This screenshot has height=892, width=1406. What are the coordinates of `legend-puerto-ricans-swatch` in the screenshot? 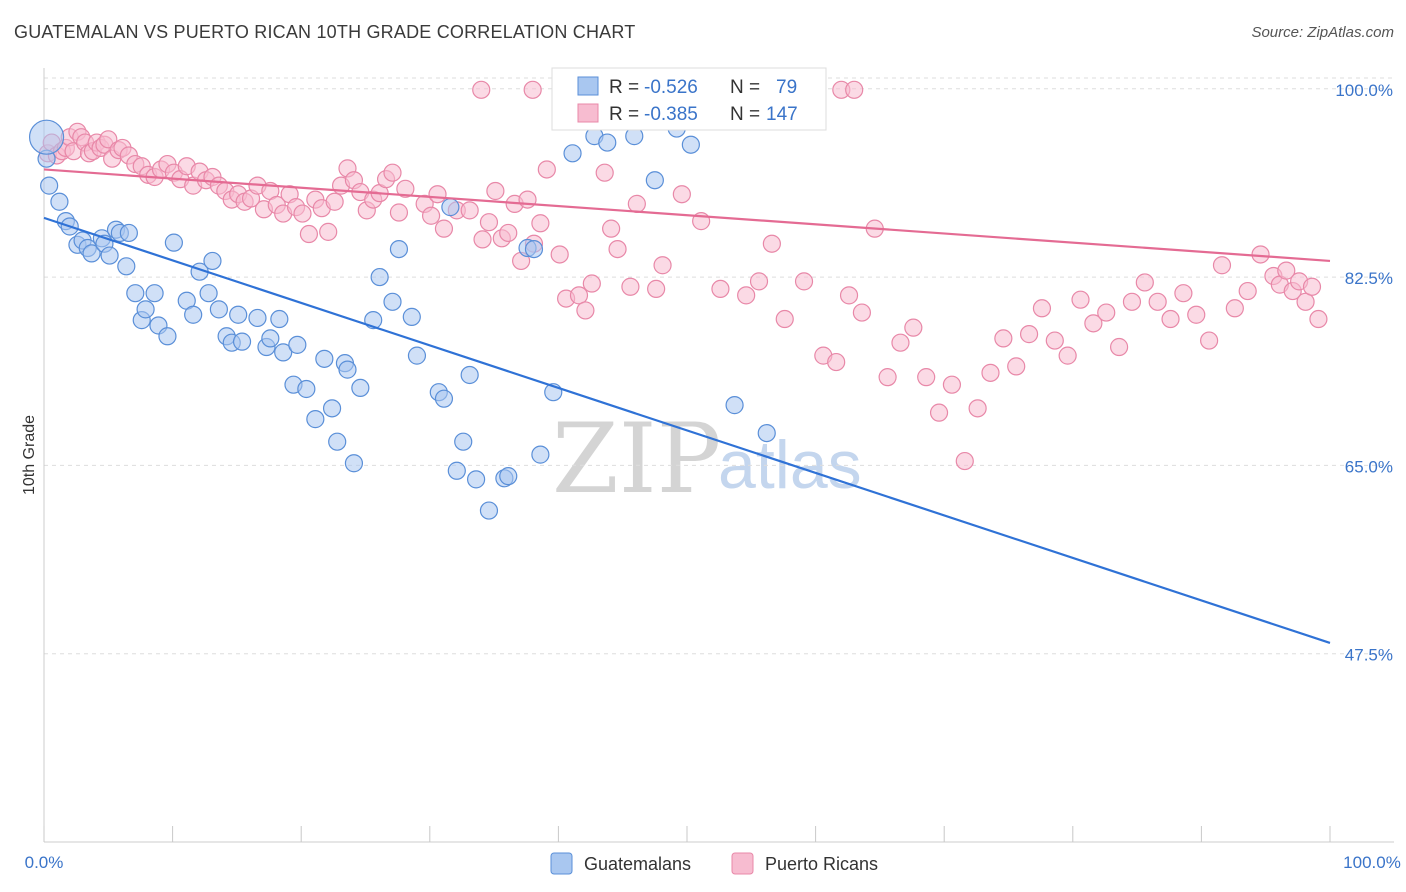 It's located at (742, 863).